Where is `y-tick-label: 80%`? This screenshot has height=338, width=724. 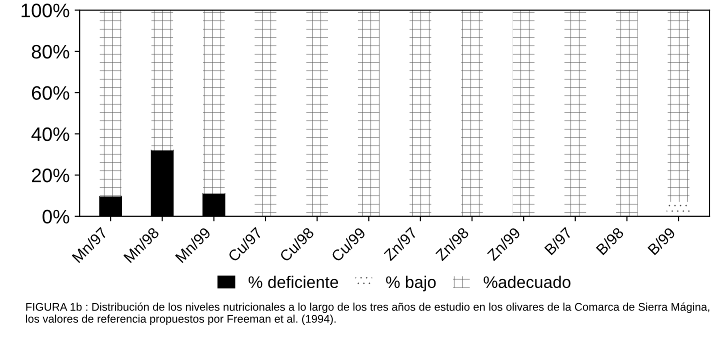 y-tick-label: 80% is located at coordinates (51, 51).